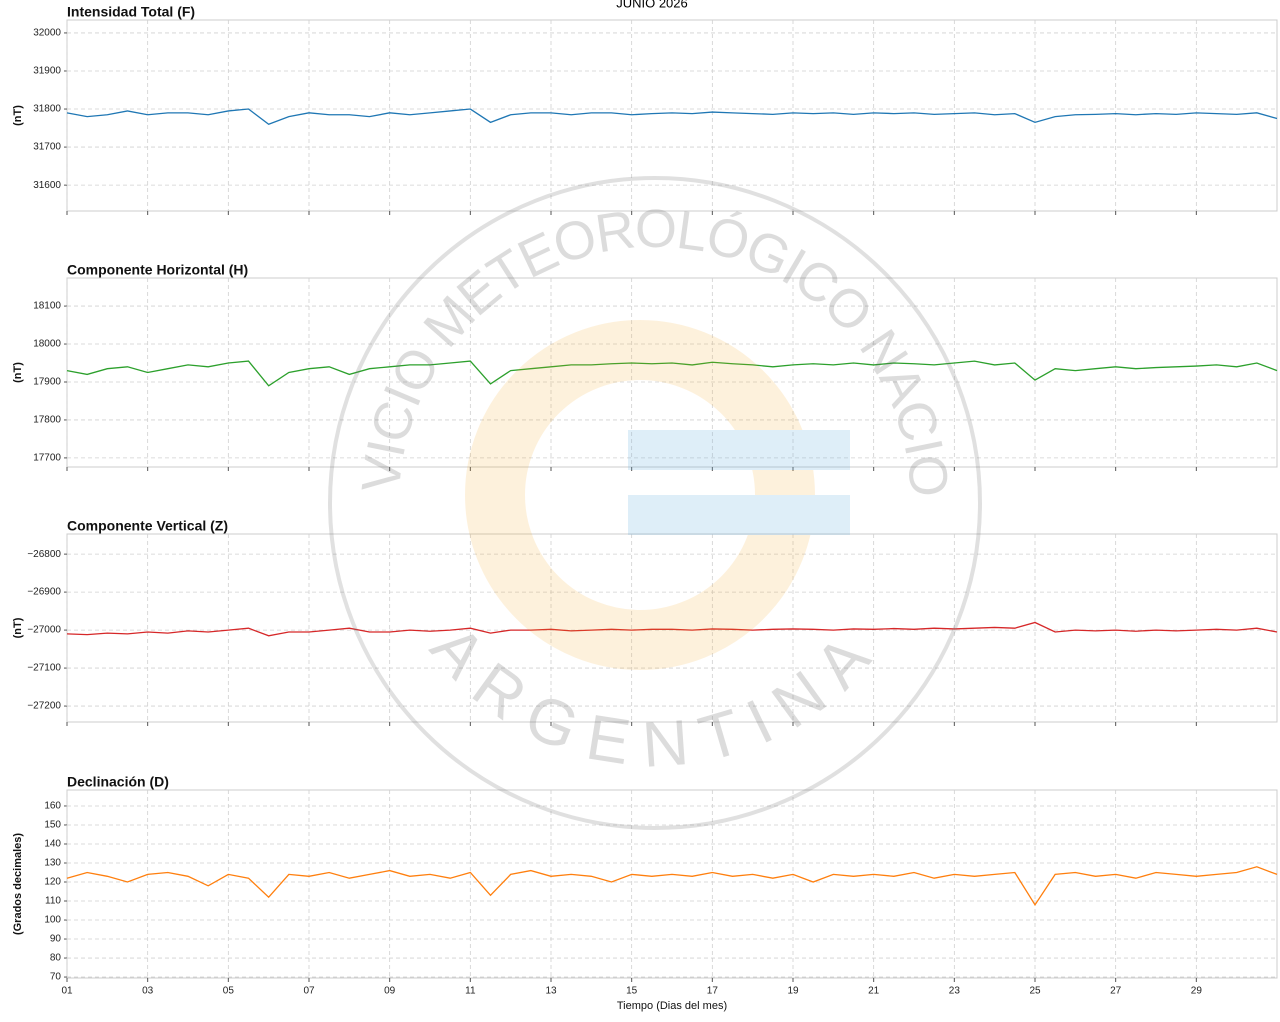  I want to click on y-tick-label: 140, so click(52, 844).